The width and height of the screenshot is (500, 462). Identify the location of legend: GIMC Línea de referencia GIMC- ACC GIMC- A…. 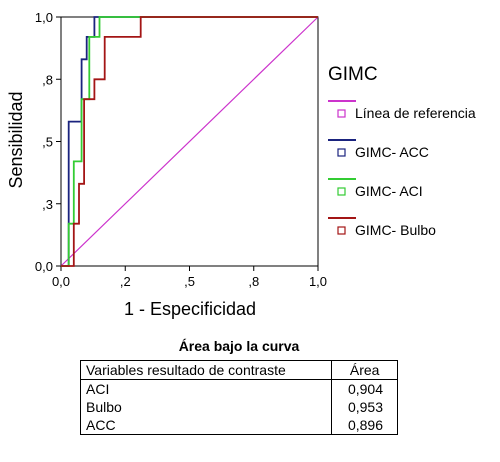
(402, 151).